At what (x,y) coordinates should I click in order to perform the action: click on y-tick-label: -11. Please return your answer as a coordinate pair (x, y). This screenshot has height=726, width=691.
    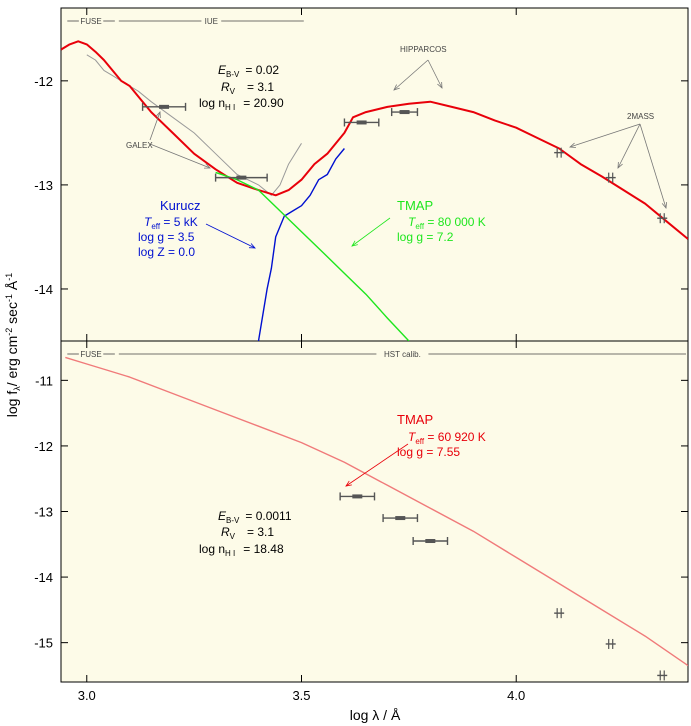
    Looking at the image, I should click on (44, 380).